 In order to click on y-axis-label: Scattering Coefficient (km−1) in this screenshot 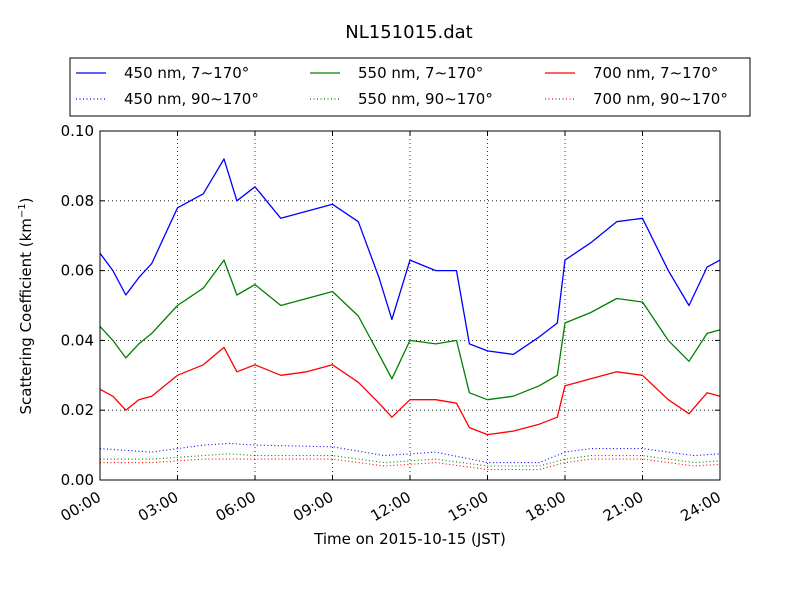, I will do `click(26, 305)`.